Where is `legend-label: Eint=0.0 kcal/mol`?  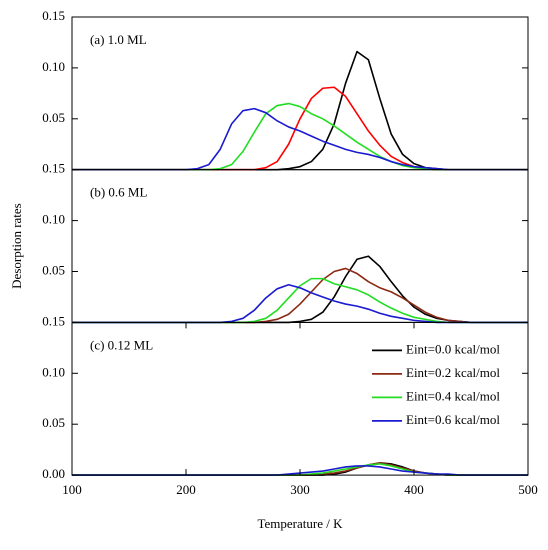 legend-label: Eint=0.0 kcal/mol is located at coordinates (453, 348).